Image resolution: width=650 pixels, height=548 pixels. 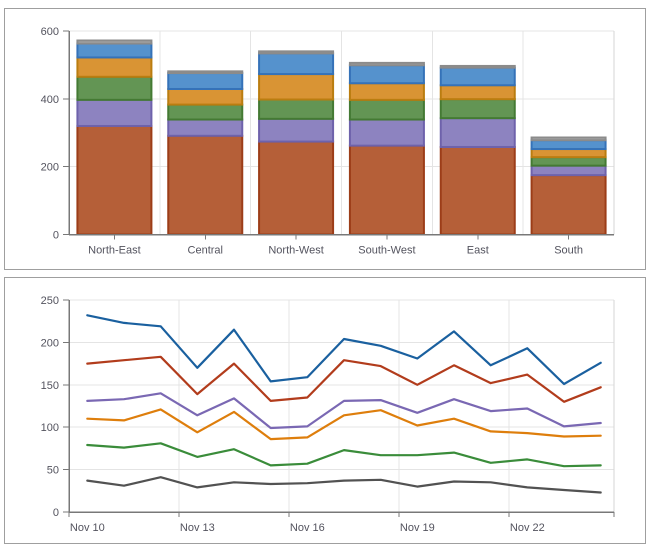 I want to click on line-series-line-gray, so click(x=344, y=485).